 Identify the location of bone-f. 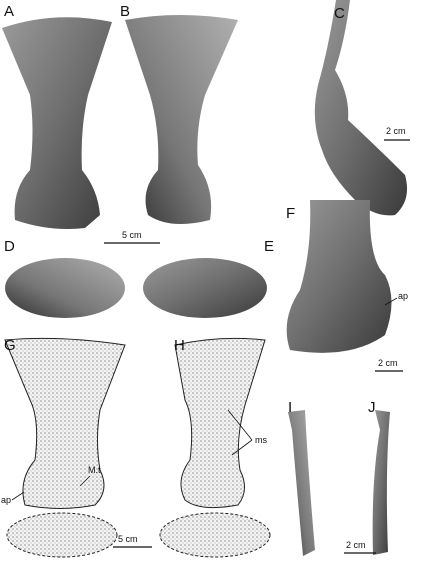
(339, 276).